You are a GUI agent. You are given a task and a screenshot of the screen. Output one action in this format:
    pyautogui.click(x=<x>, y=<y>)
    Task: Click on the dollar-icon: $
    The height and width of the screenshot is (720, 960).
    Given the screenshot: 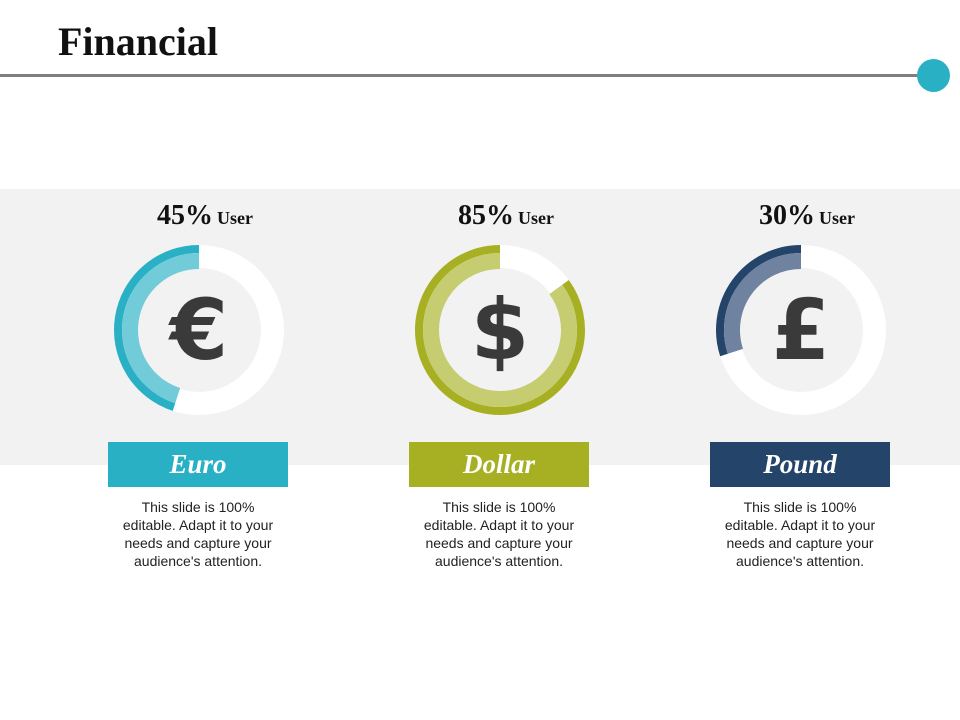 What is the action you would take?
    pyautogui.click(x=500, y=330)
    